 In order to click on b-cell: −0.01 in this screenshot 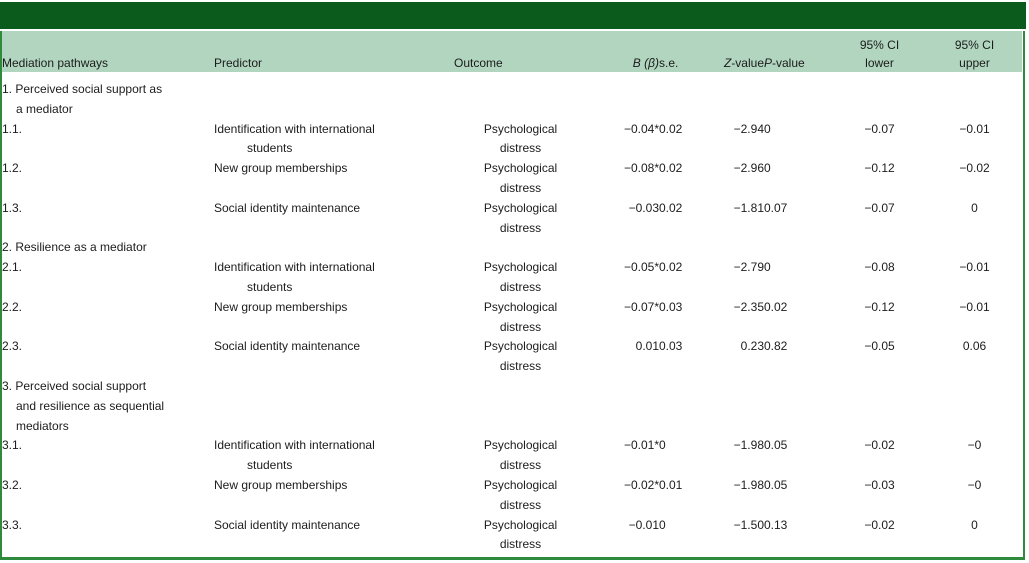, I will do `click(643, 524)`.